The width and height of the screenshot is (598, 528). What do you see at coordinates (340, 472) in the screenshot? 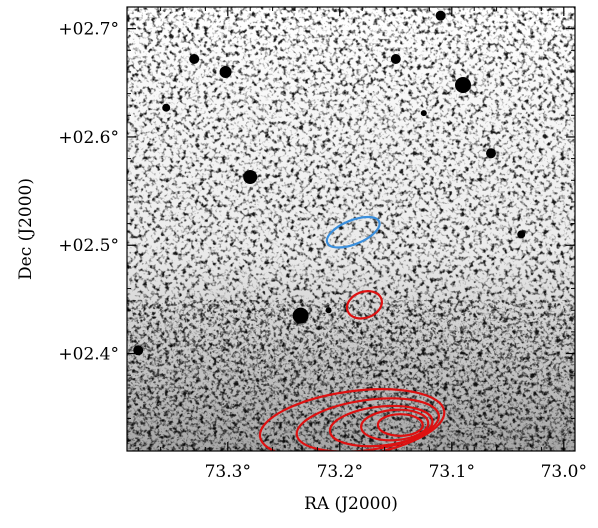
I see `x-tick-label: 73.2°` at bounding box center [340, 472].